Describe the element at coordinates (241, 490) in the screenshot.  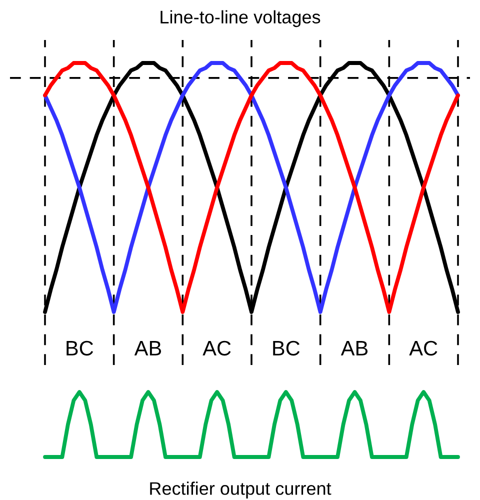
I see `x-axis-title: Rectifier output current` at that location.